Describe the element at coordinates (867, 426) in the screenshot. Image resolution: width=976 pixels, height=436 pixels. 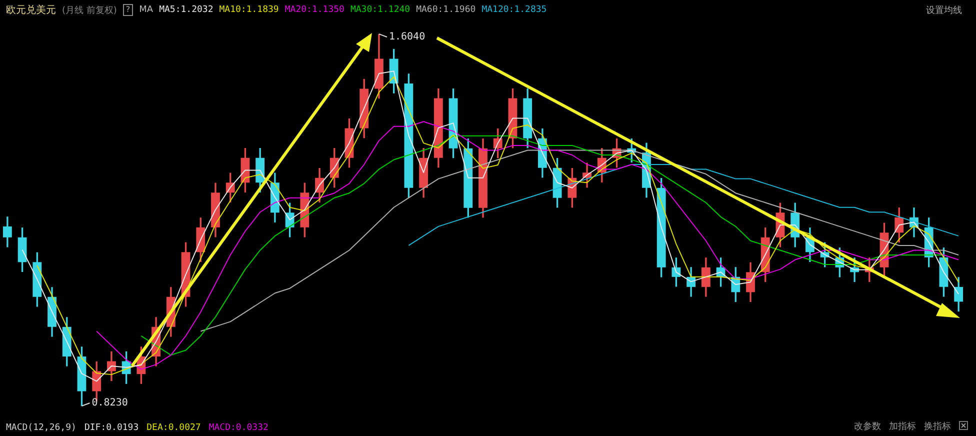
I see `text: 改参数` at that location.